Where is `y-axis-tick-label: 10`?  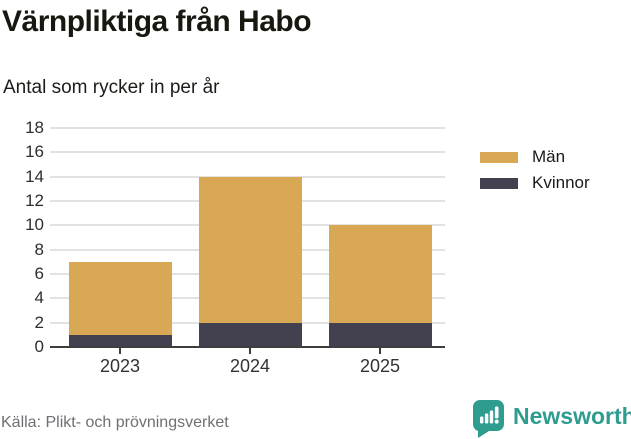 y-axis-tick-label: 10 is located at coordinates (34, 225).